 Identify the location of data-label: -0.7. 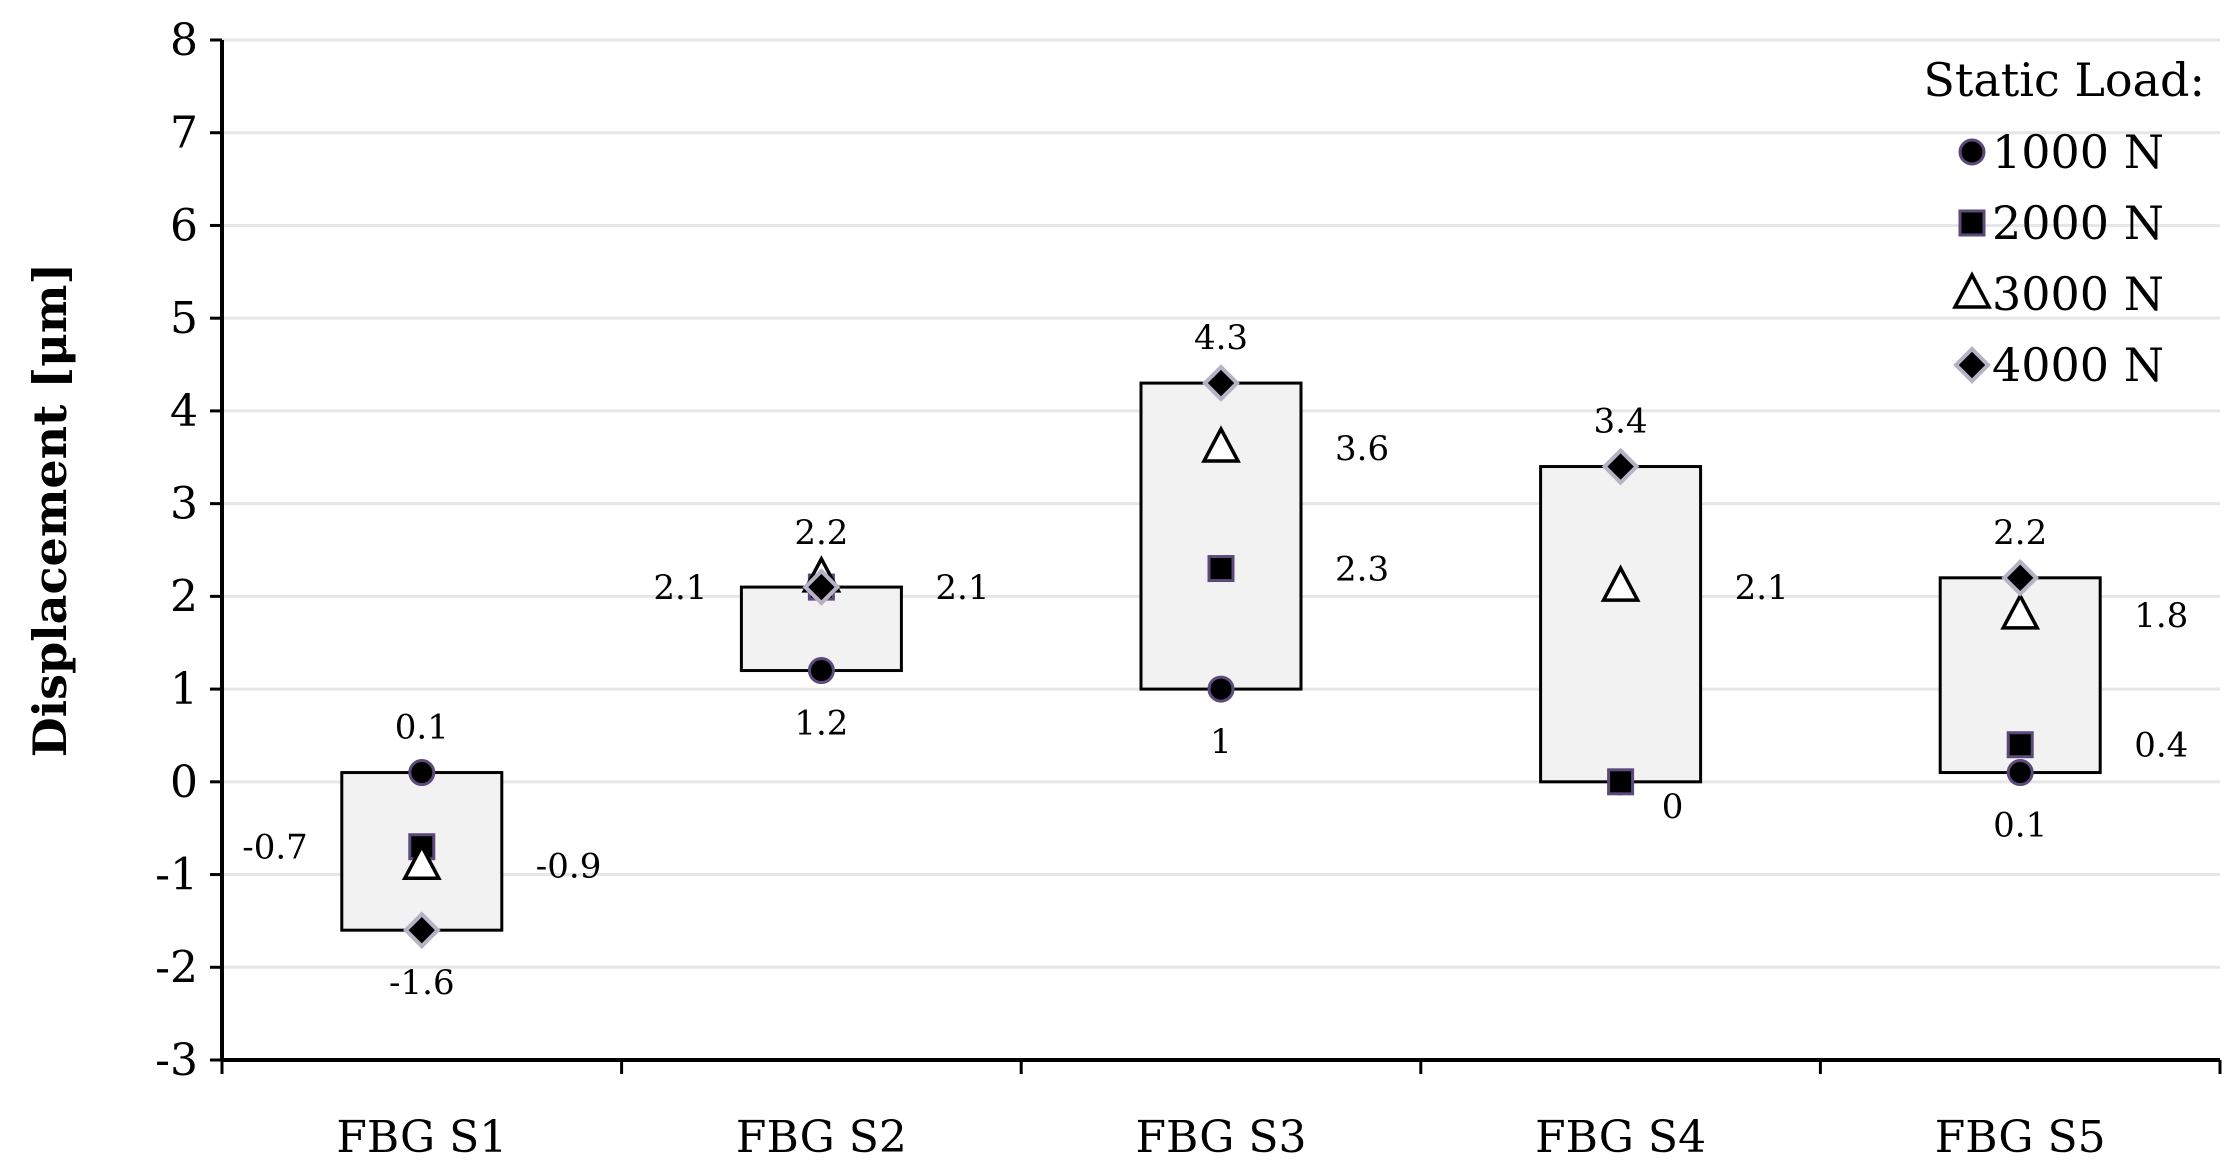
(275, 848).